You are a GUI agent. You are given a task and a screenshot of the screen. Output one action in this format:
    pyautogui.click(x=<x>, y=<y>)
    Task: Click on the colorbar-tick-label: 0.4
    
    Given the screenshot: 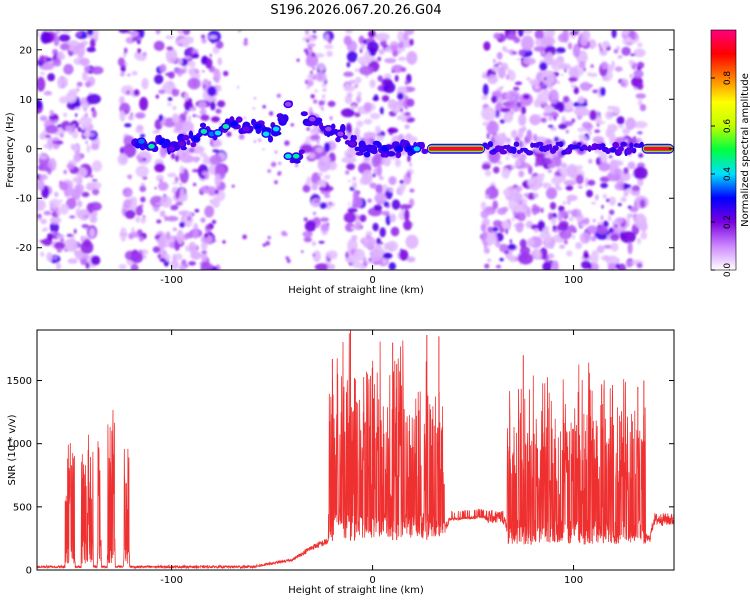 What is the action you would take?
    pyautogui.click(x=728, y=174)
    